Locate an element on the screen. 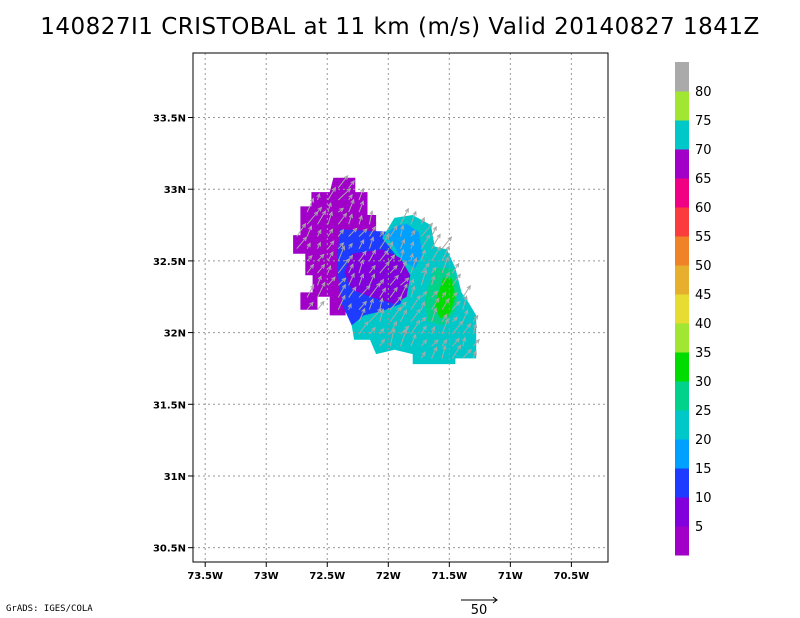 The image size is (800, 618). colorbar-label: 20 is located at coordinates (703, 440).